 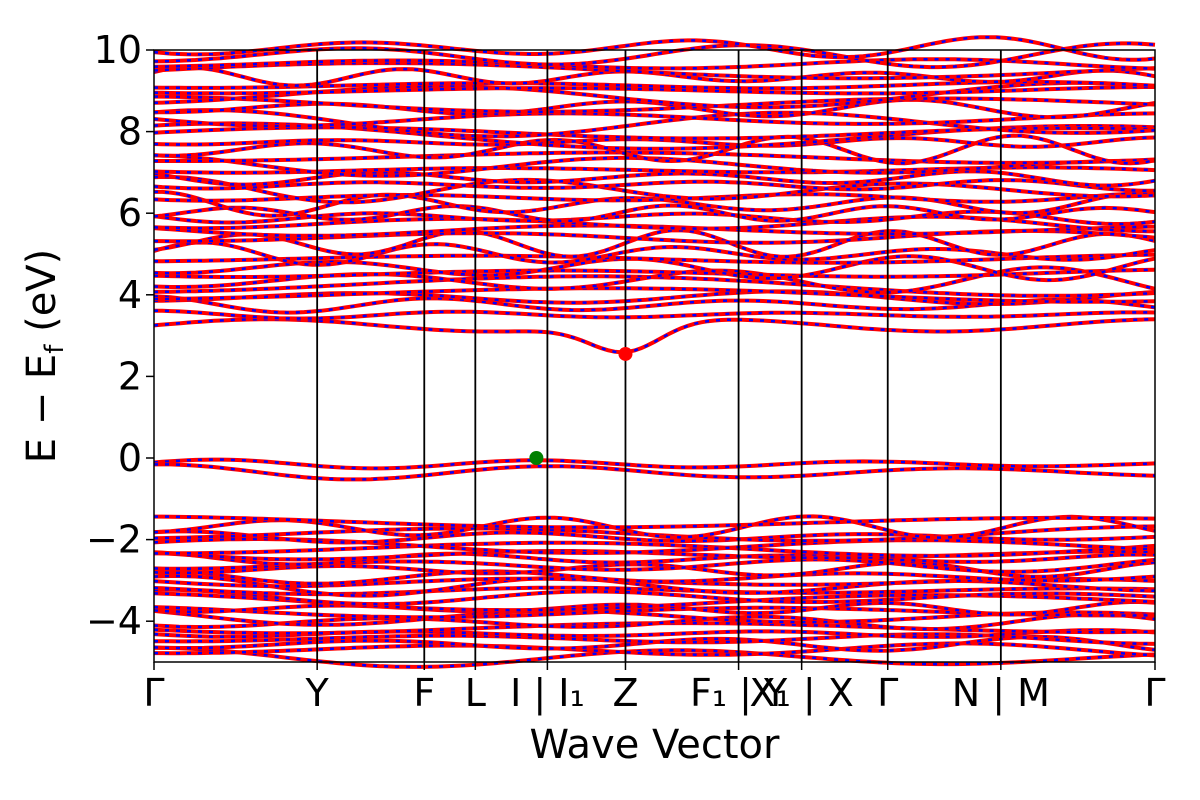 What do you see at coordinates (42, 409) in the screenshot?
I see `y-axis-label-main: E − E` at bounding box center [42, 409].